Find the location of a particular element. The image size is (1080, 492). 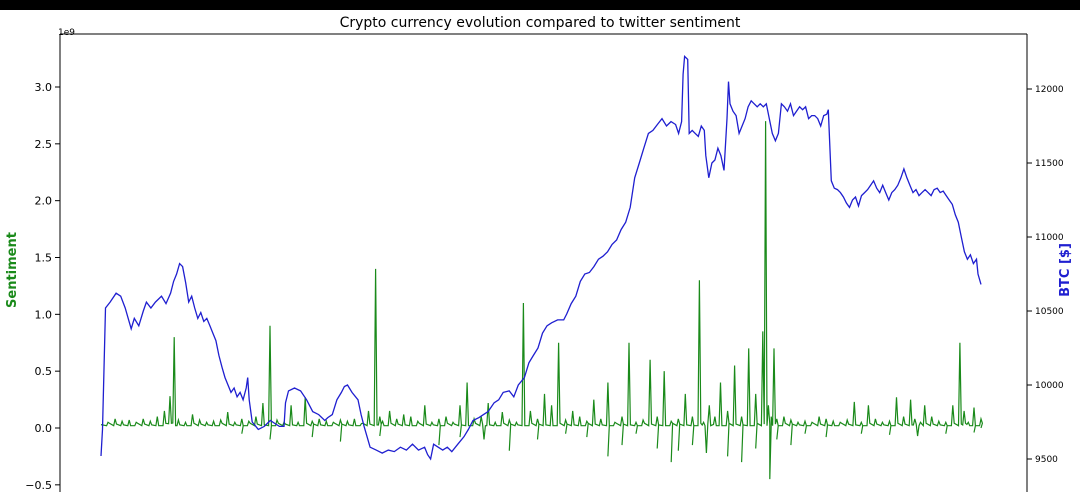

left-axis-tick-label: 1.5 is located at coordinates (44, 258).